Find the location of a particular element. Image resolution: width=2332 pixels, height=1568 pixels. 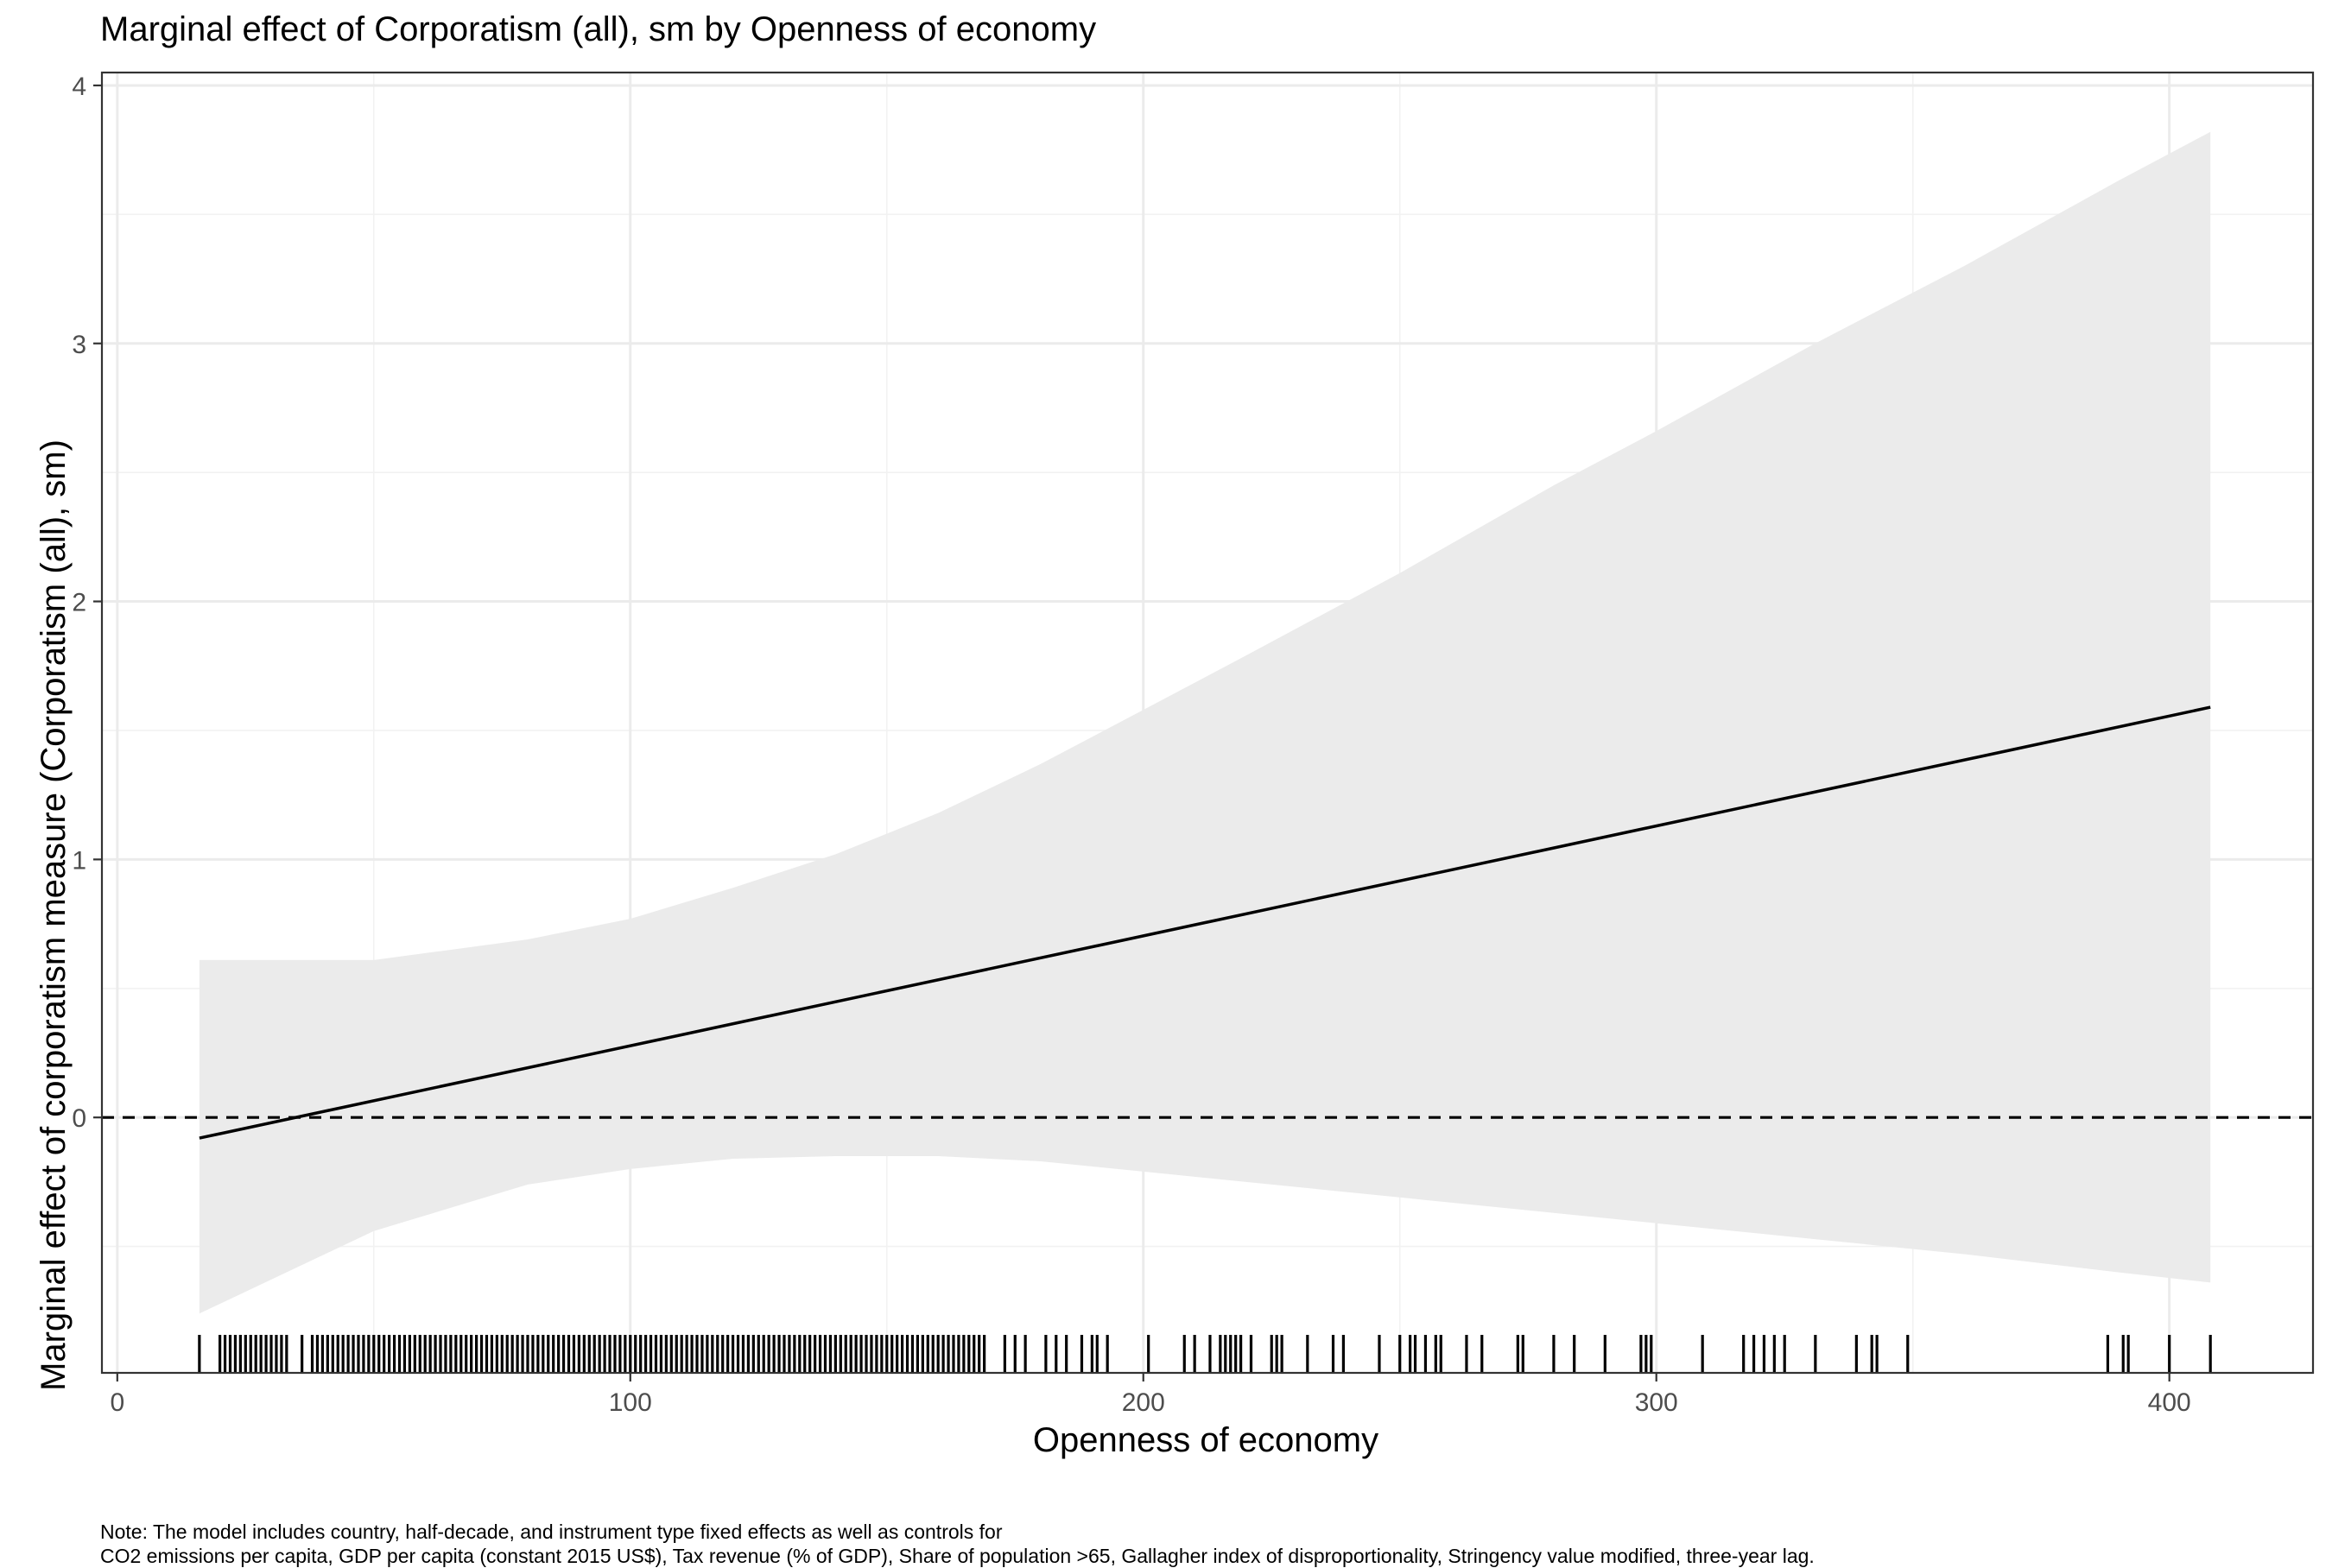

y-tick-label: 0 is located at coordinates (79, 1119).